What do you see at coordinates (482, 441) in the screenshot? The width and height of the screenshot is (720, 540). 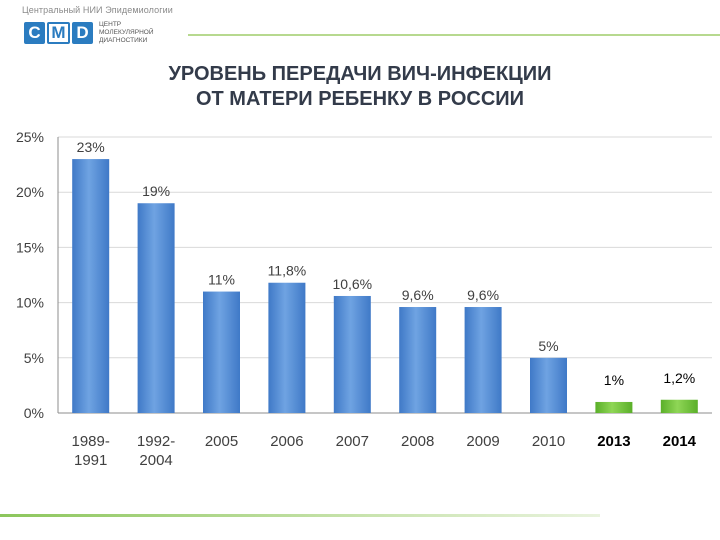 I see `x-tick-label: 2009` at bounding box center [482, 441].